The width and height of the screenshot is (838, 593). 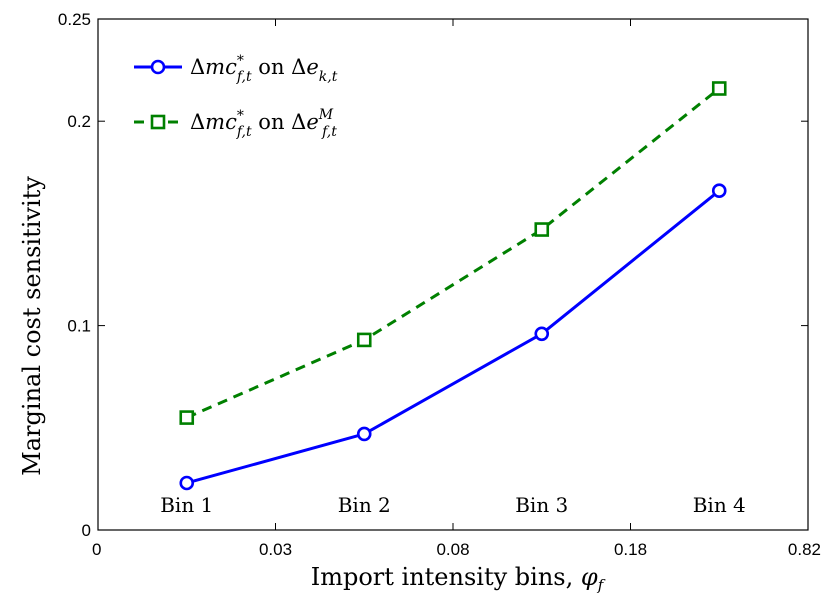 I want to click on y-tick-label: 0.25, so click(x=74, y=19).